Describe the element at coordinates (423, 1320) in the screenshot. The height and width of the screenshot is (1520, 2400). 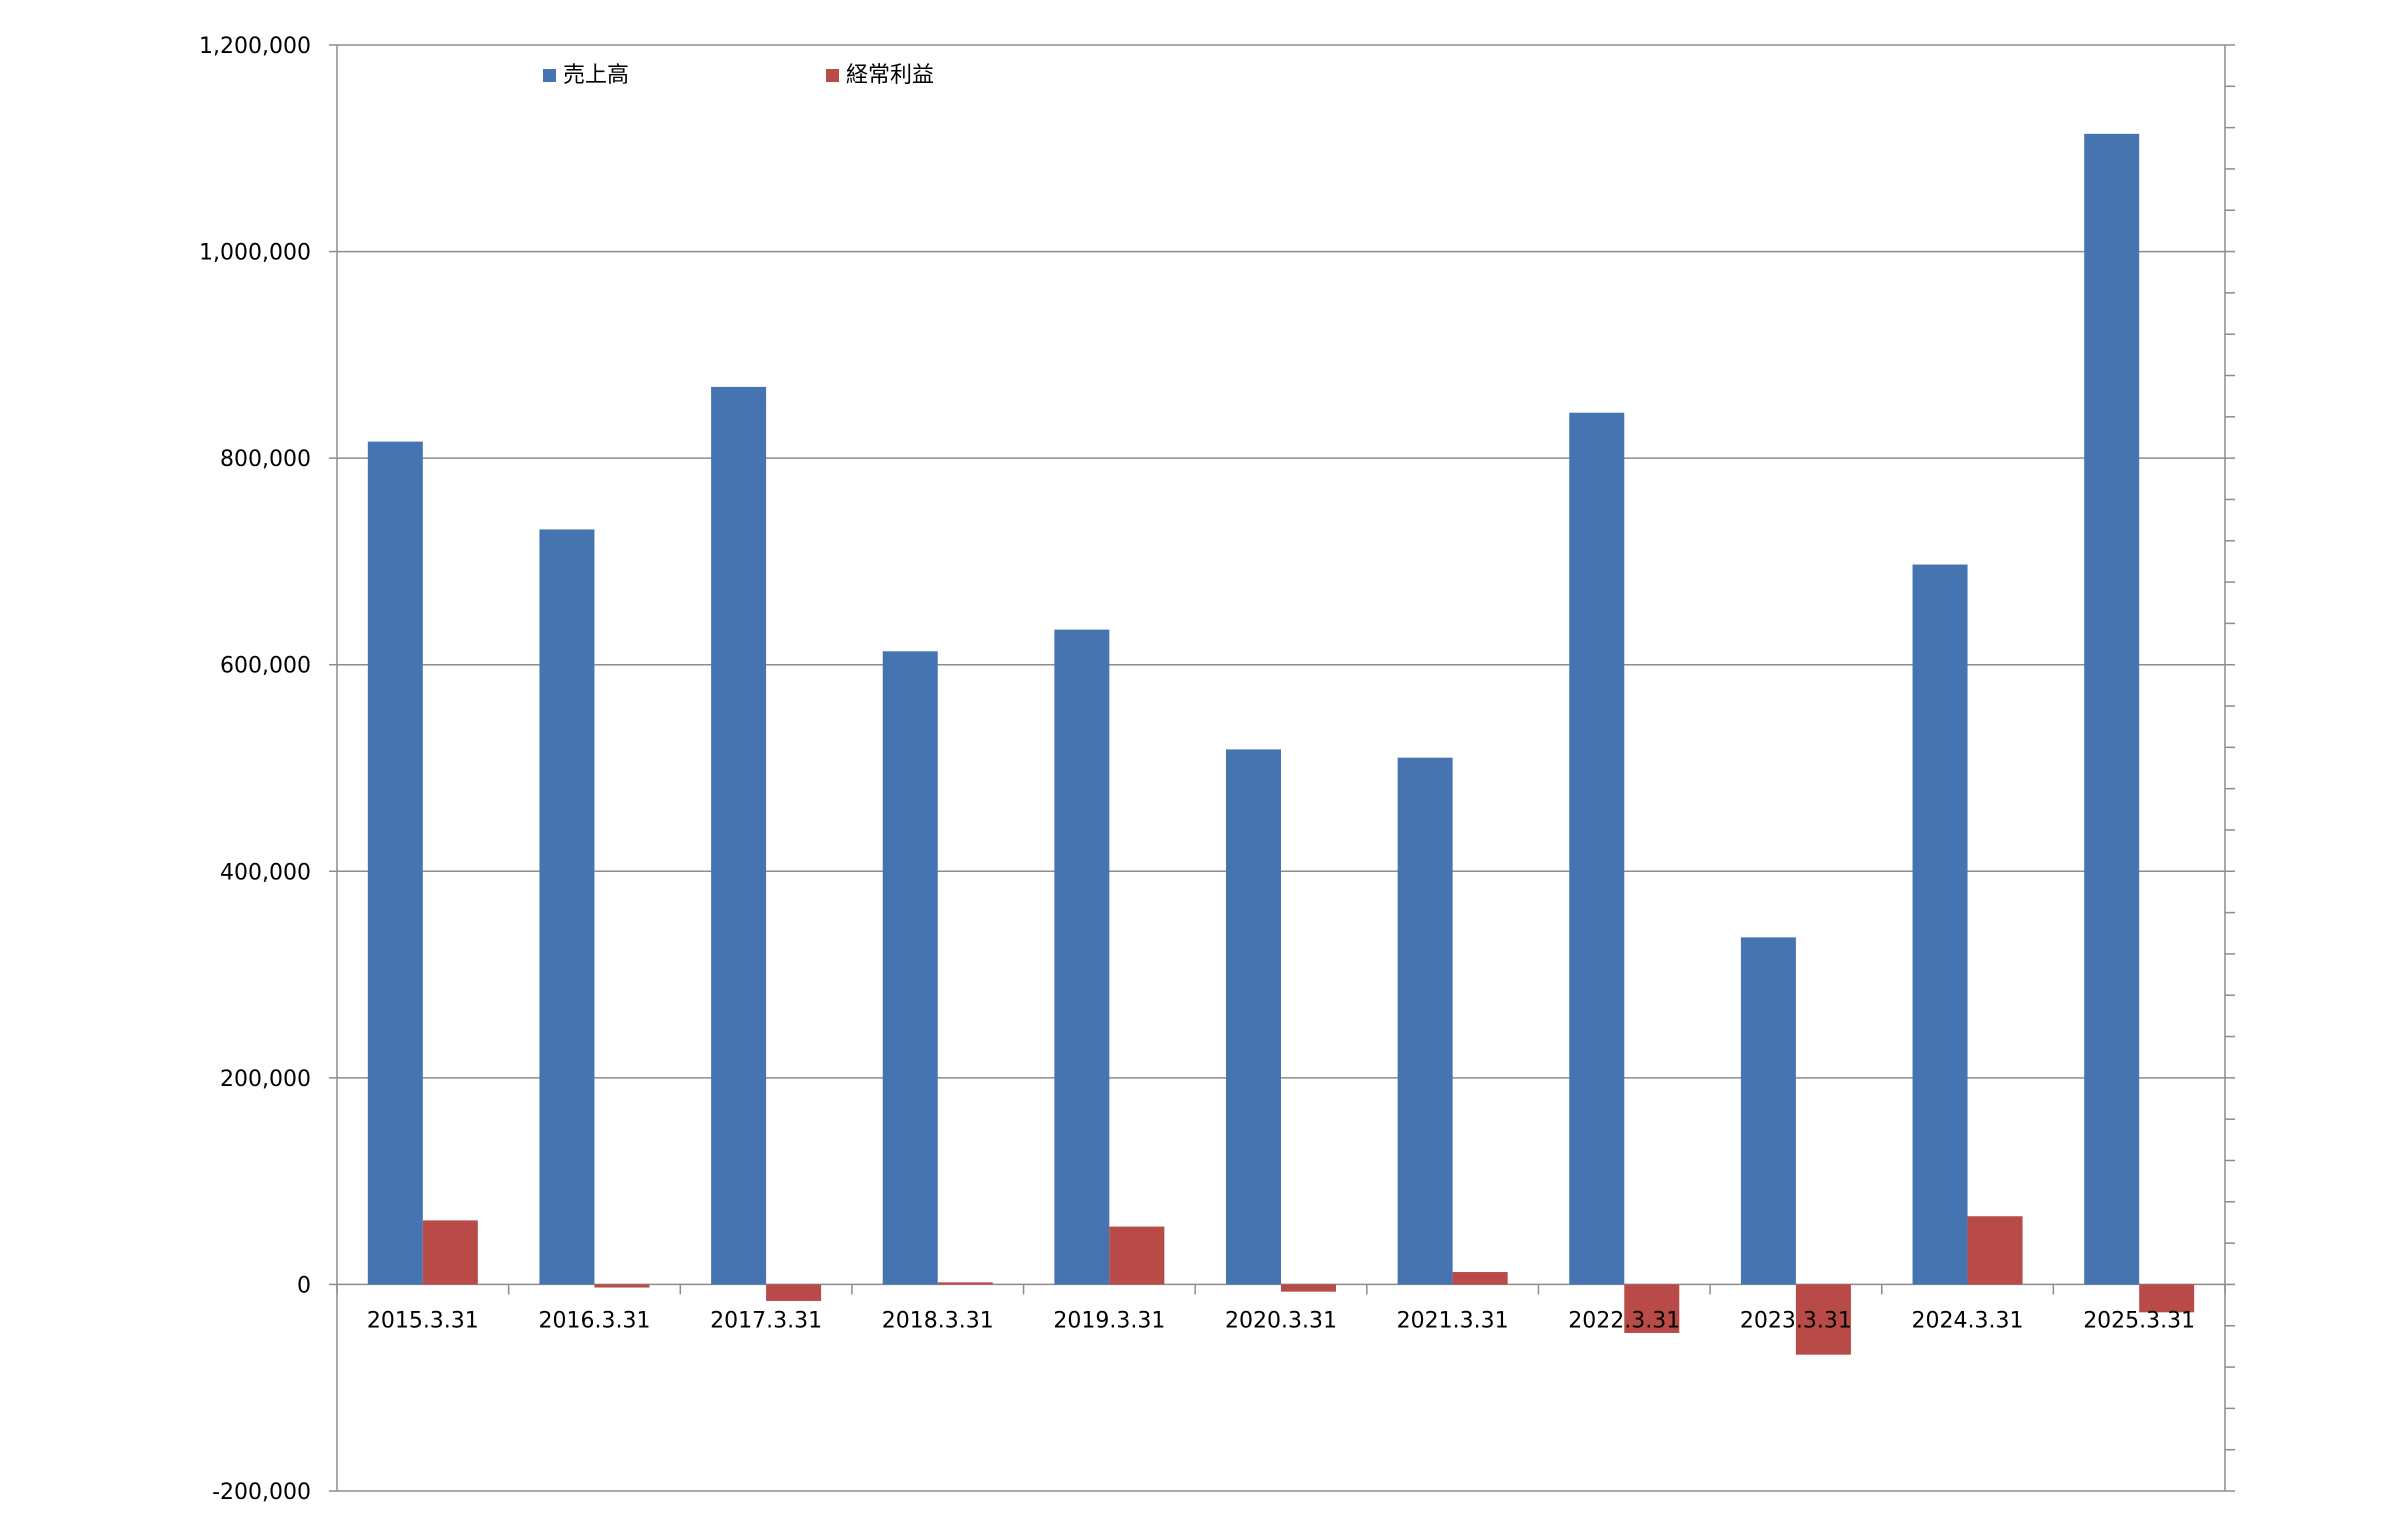
I see `x-tick-label: 2015.3.31` at that location.